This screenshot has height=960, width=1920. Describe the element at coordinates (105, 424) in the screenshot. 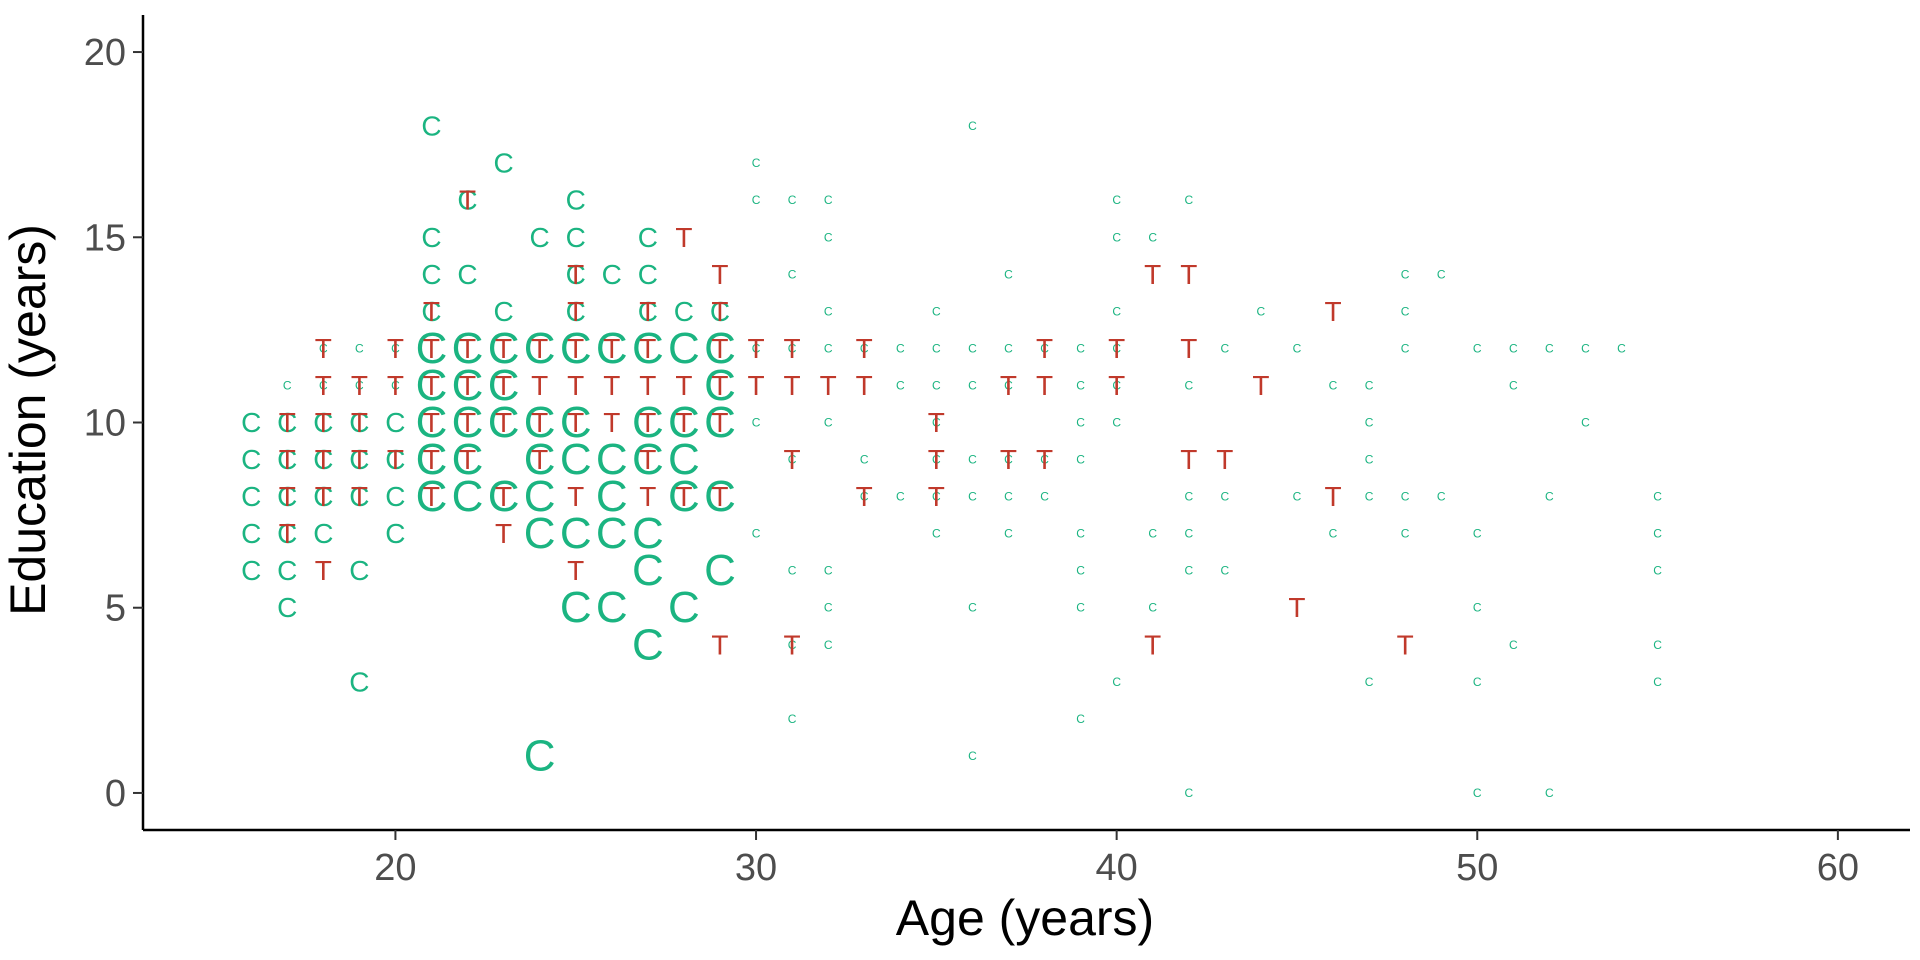

I see `y-tick-label: 10` at that location.